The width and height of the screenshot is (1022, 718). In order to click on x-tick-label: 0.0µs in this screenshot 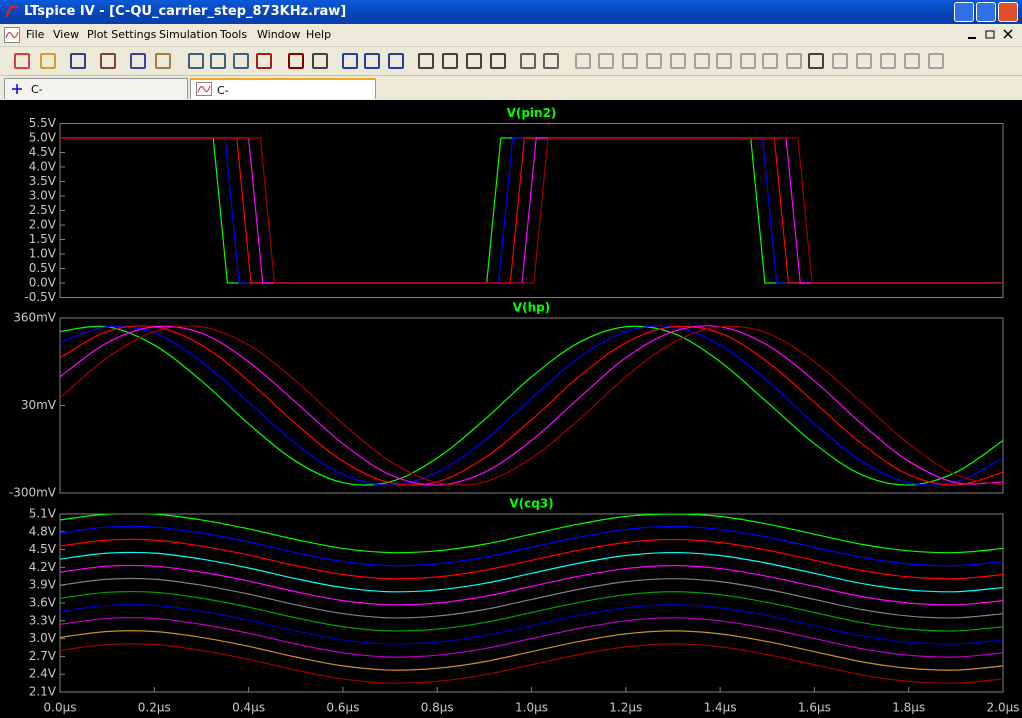, I will do `click(60, 708)`.